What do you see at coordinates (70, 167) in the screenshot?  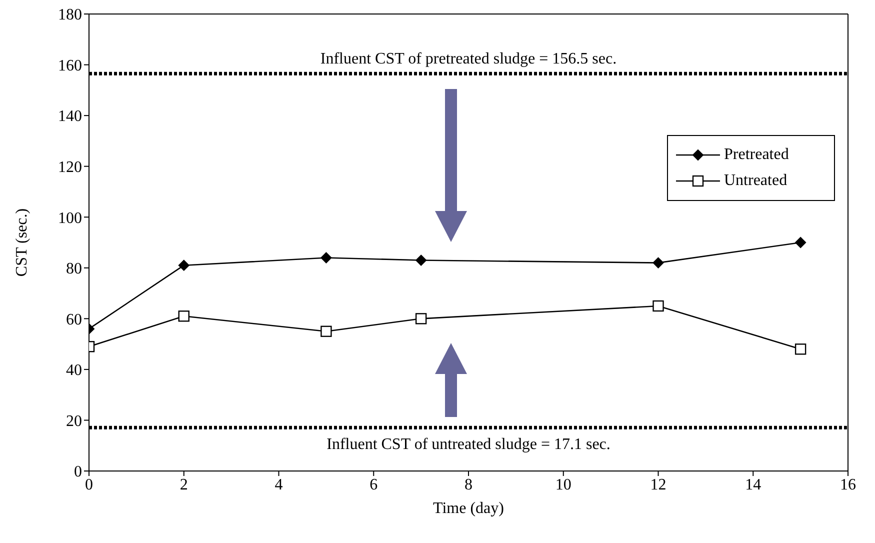 I see `y-tick-label: 120` at bounding box center [70, 167].